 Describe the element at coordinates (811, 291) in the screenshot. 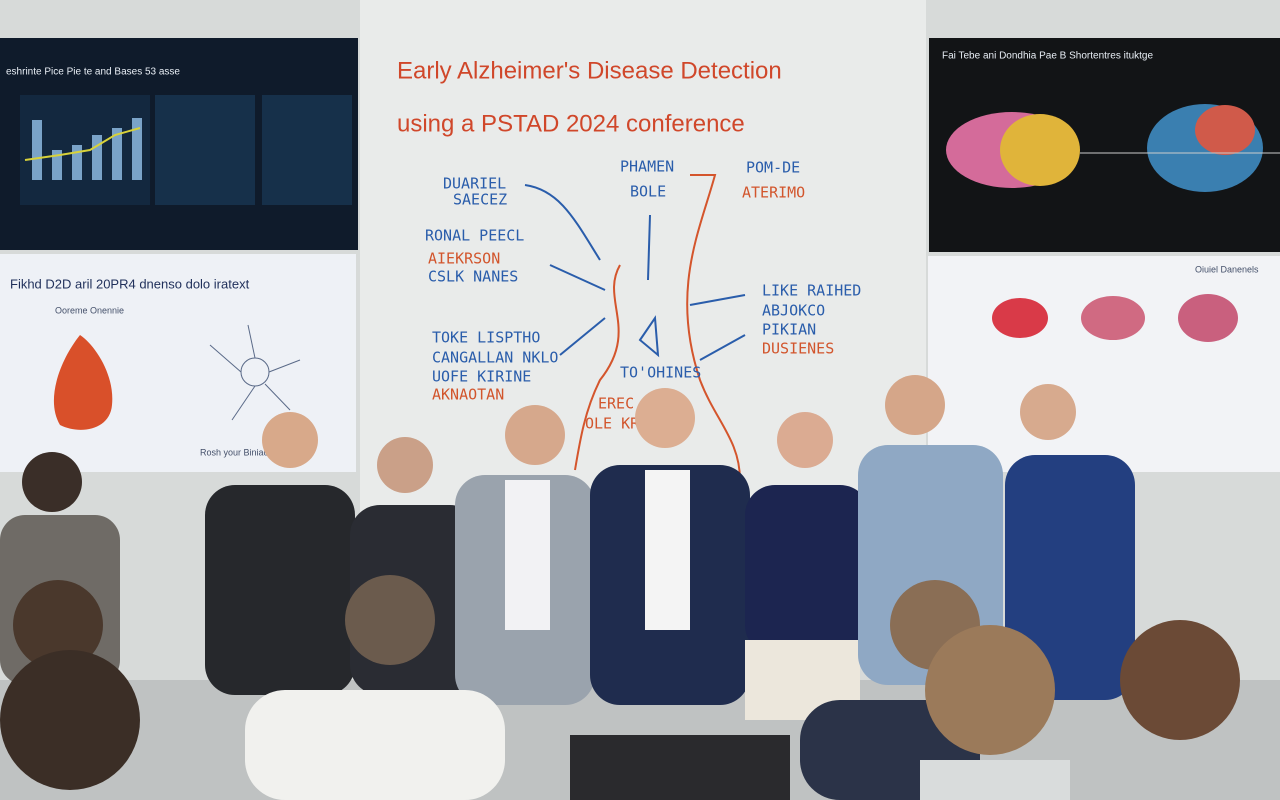

I see `board-note: LIKE RAIHED` at that location.